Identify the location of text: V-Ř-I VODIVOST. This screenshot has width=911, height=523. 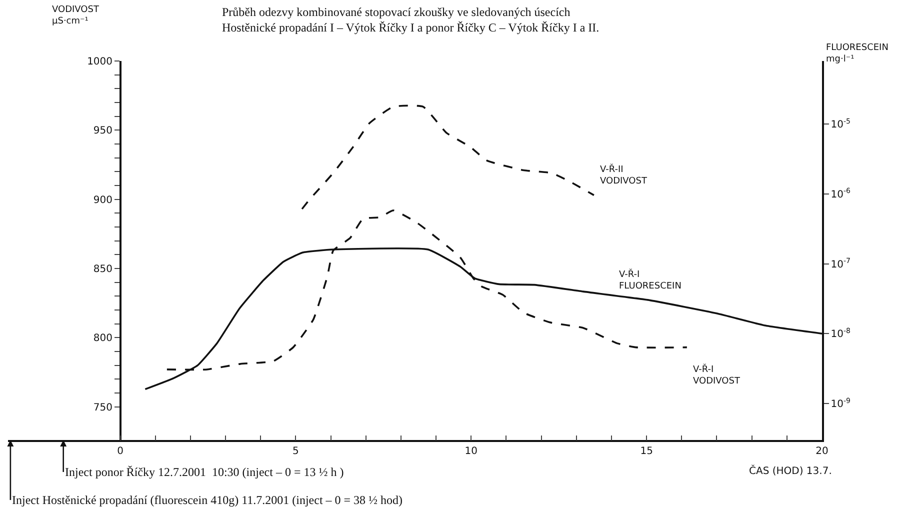
(716, 375).